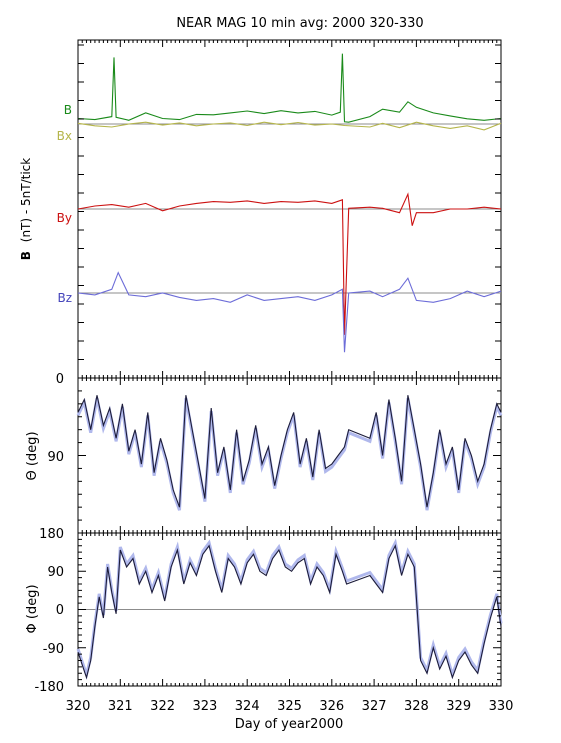 This screenshot has width=561, height=743. I want to click on x-axis-label: Day of year2000, so click(289, 724).